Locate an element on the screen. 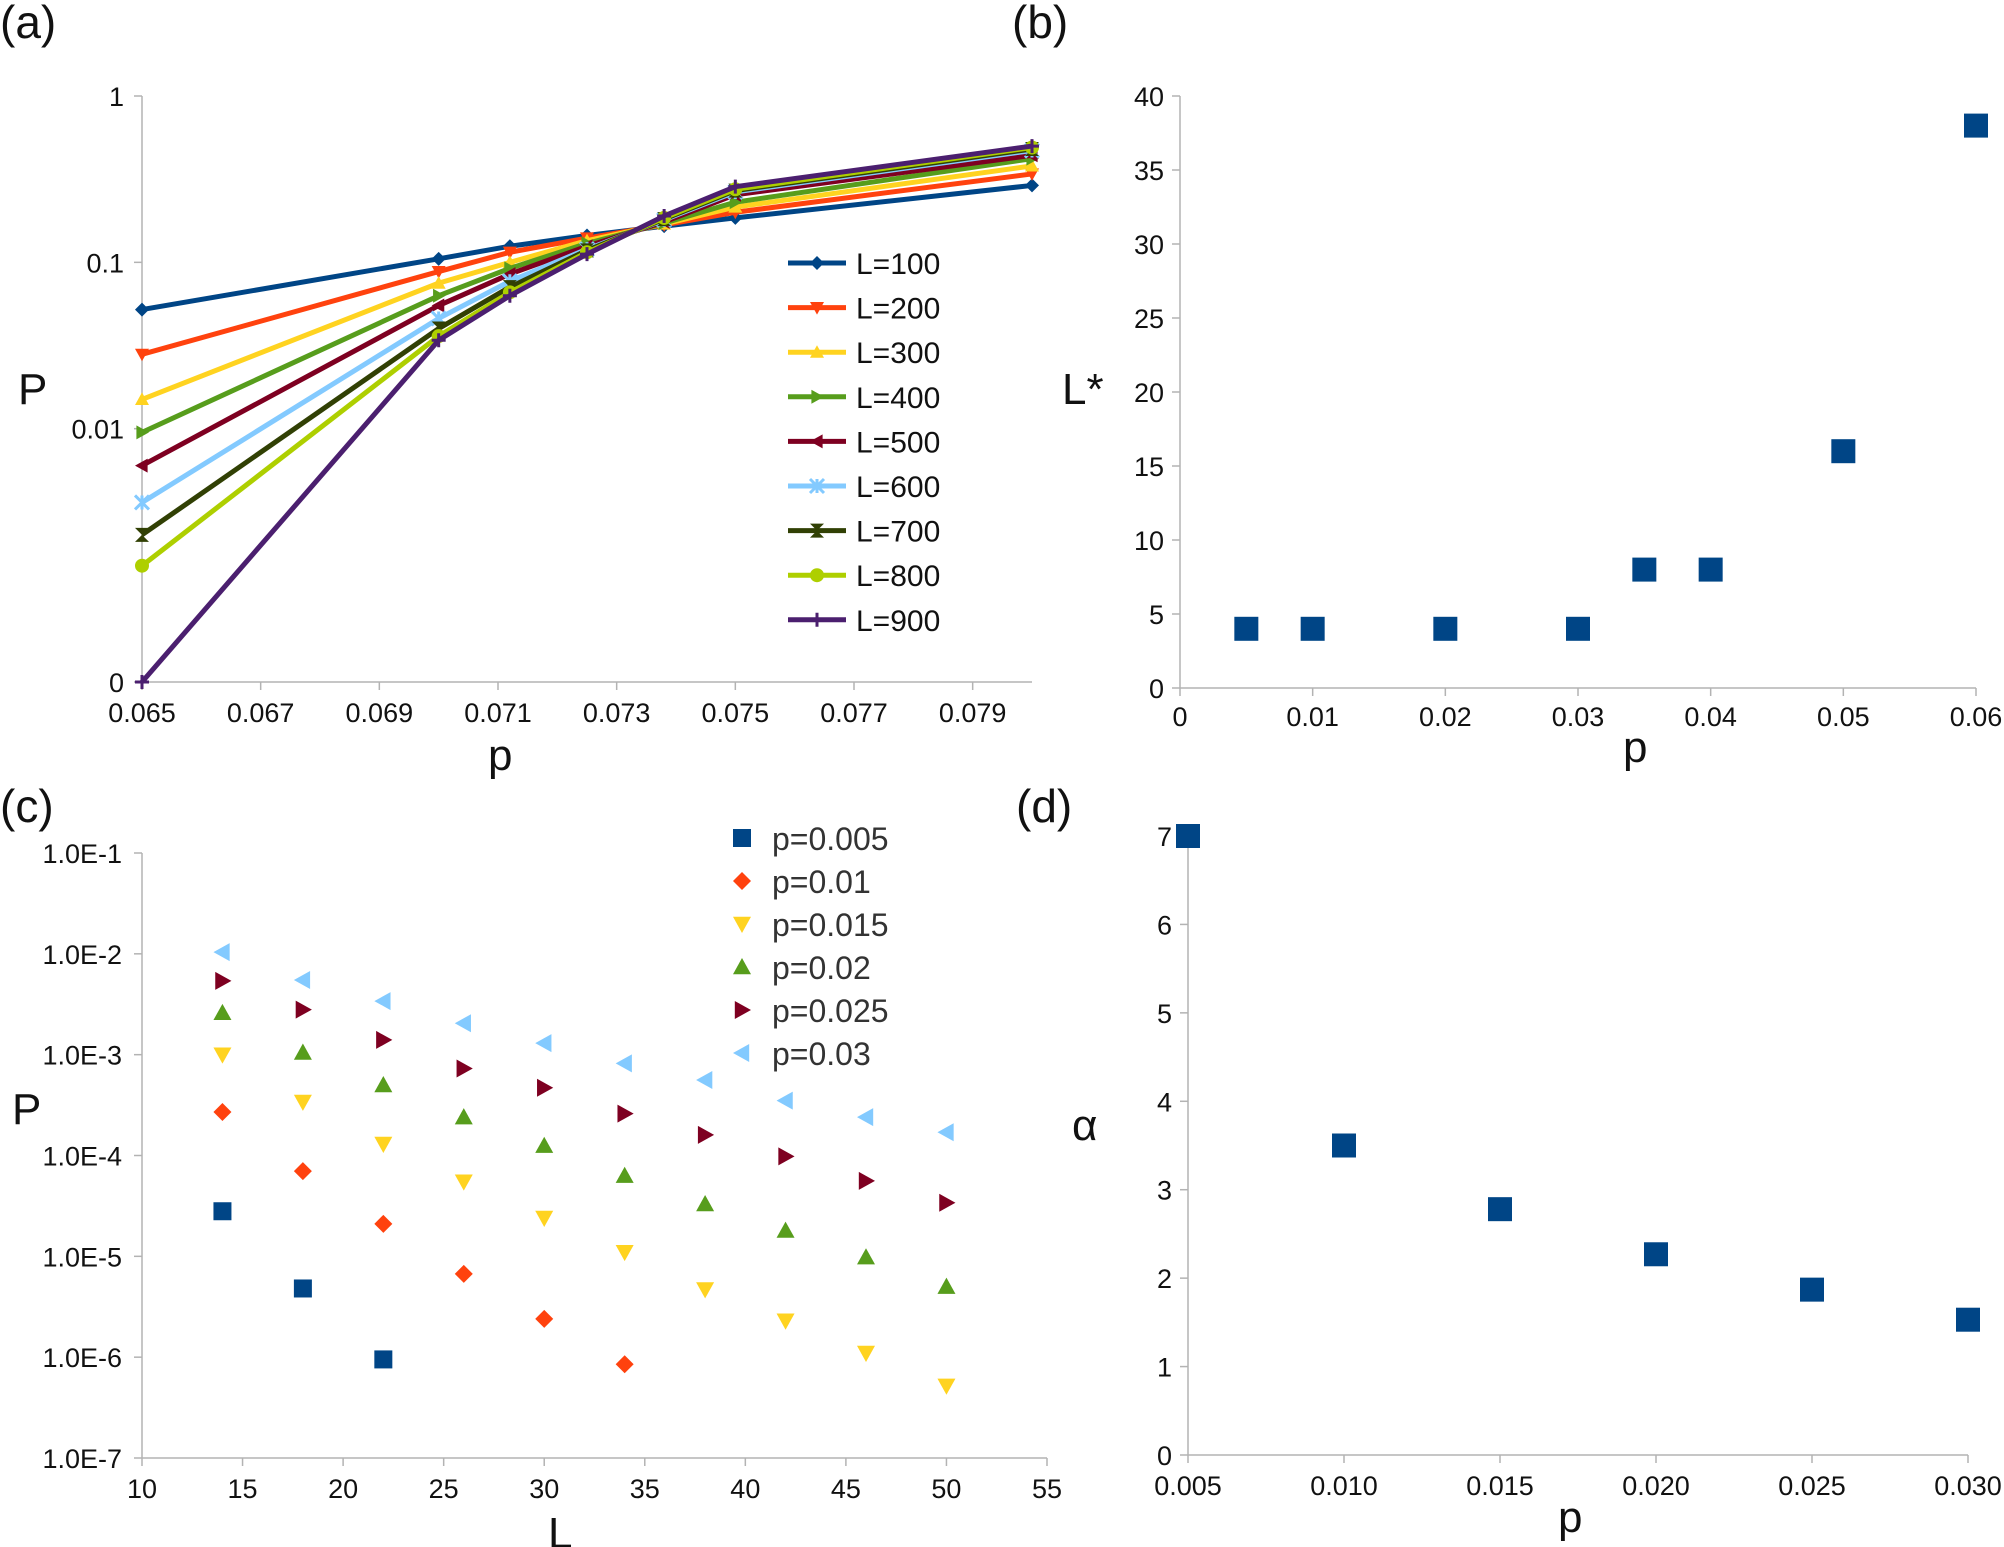  panel-d-xlabel: p is located at coordinates (1570, 1517).